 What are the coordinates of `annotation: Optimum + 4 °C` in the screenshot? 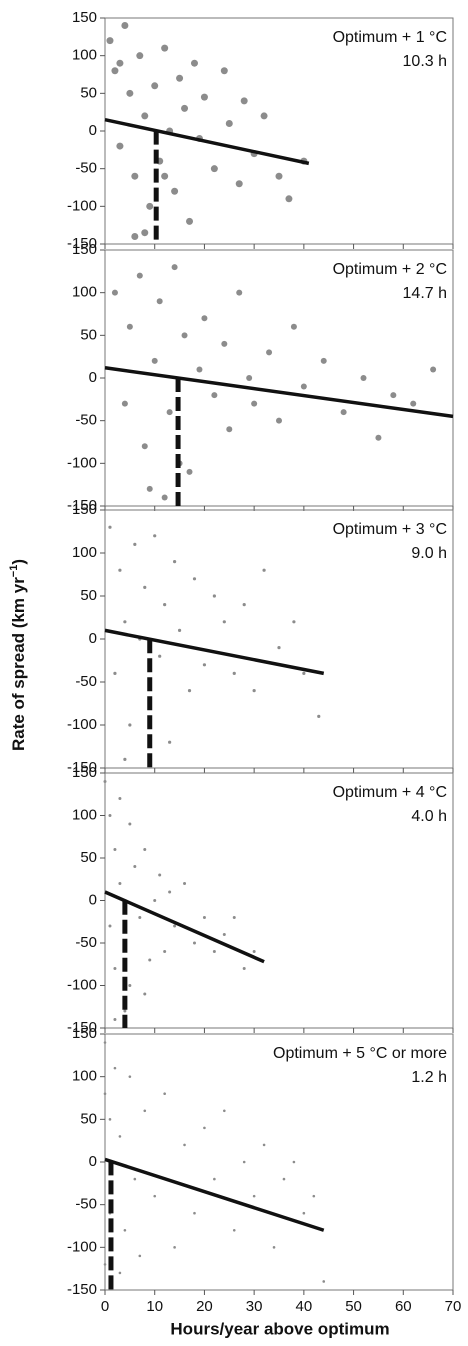 It's located at (390, 792).